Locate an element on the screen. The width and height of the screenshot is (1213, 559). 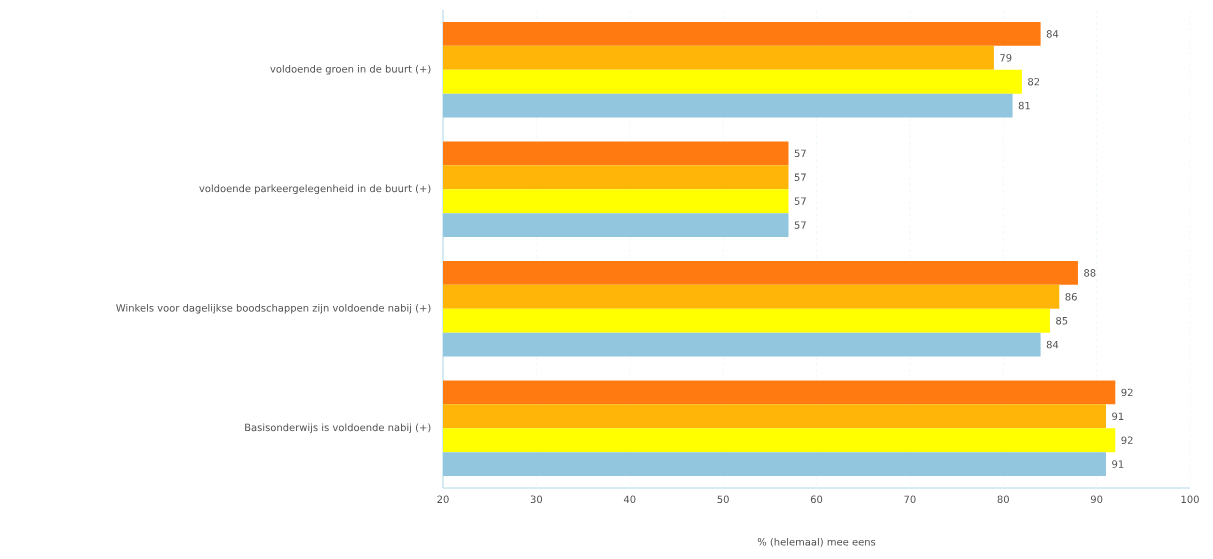
data-label: 88 is located at coordinates (1090, 273).